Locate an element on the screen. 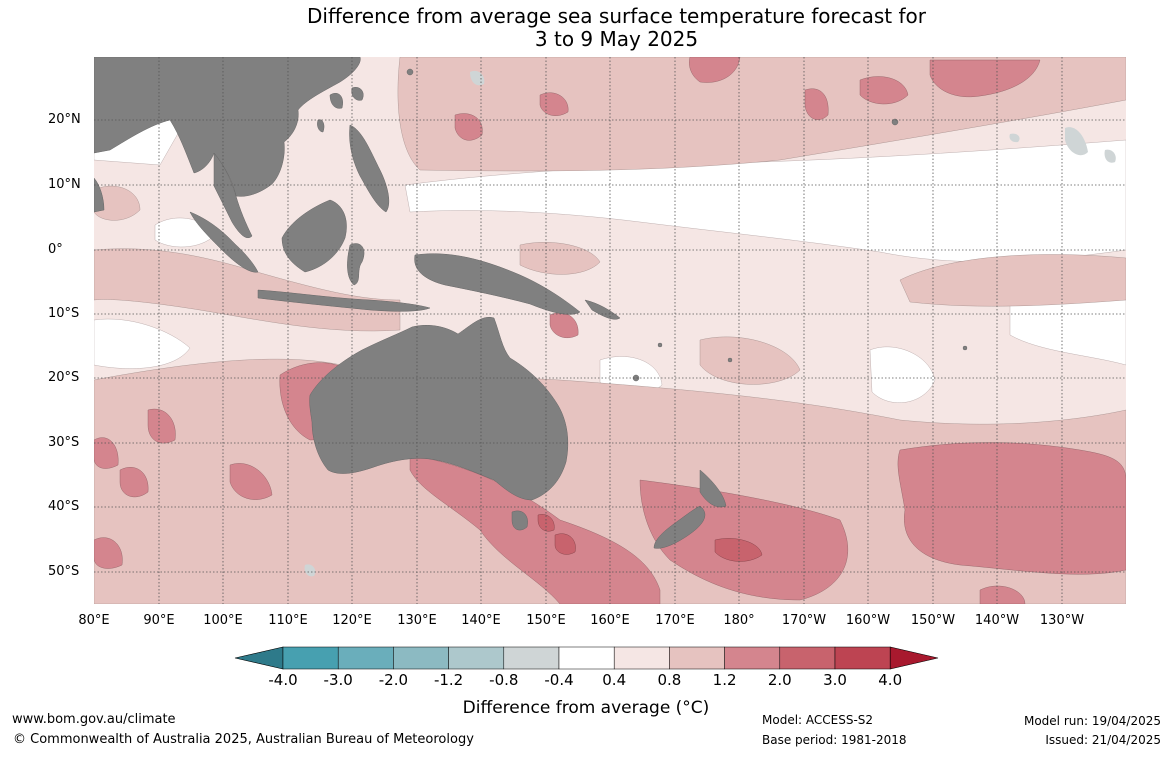  colorbar-tick-label: -0.8 is located at coordinates (504, 680).